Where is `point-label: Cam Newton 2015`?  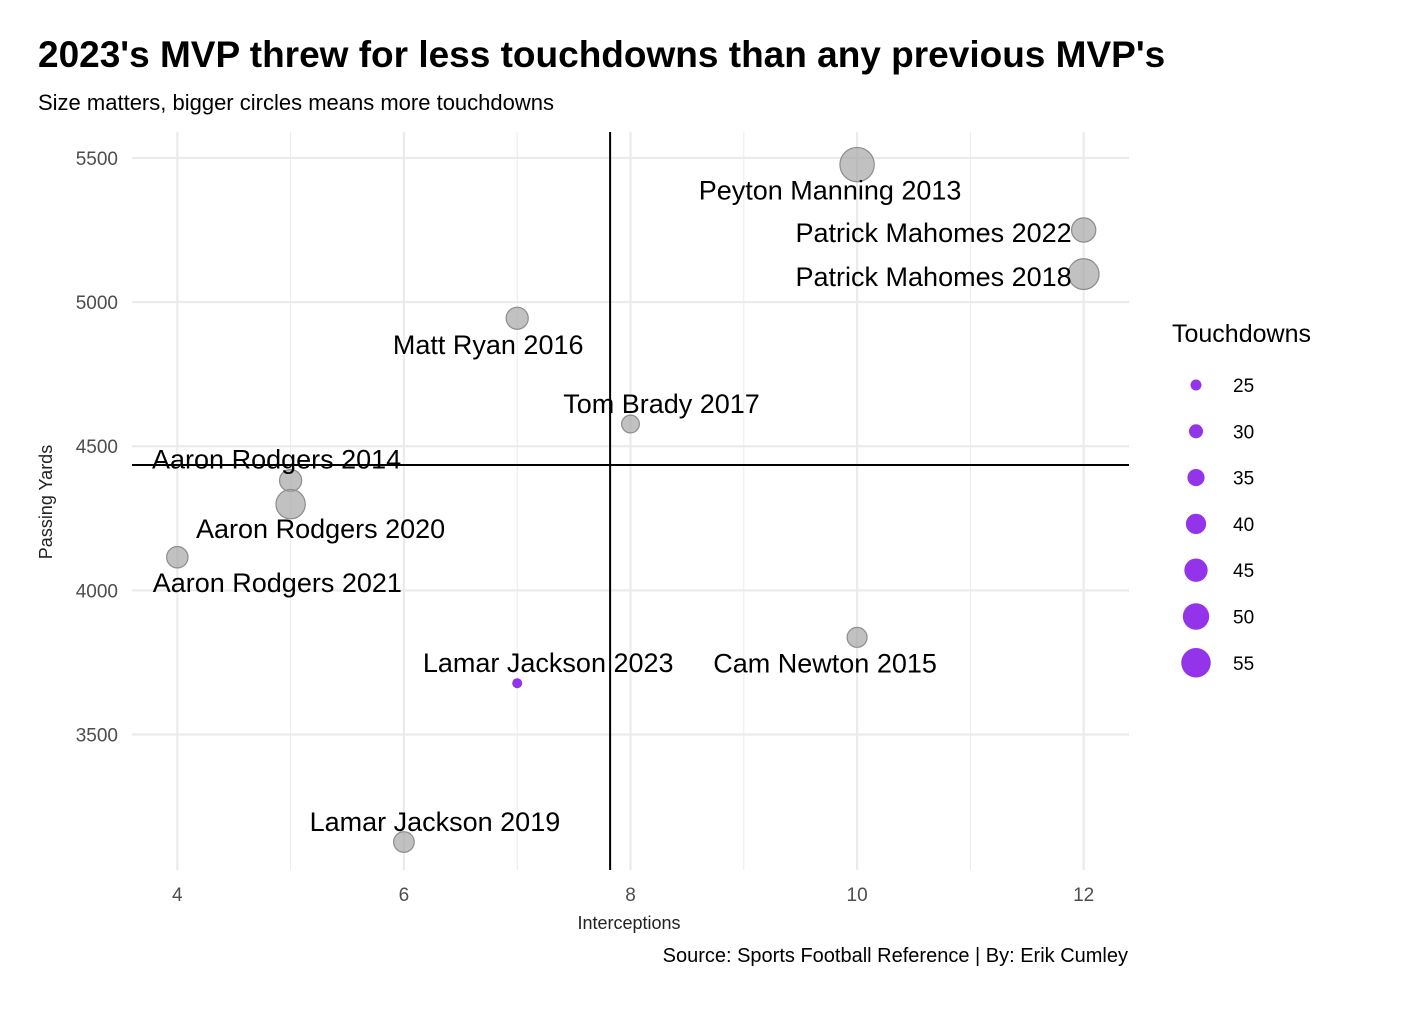
point-label: Cam Newton 2015 is located at coordinates (825, 663).